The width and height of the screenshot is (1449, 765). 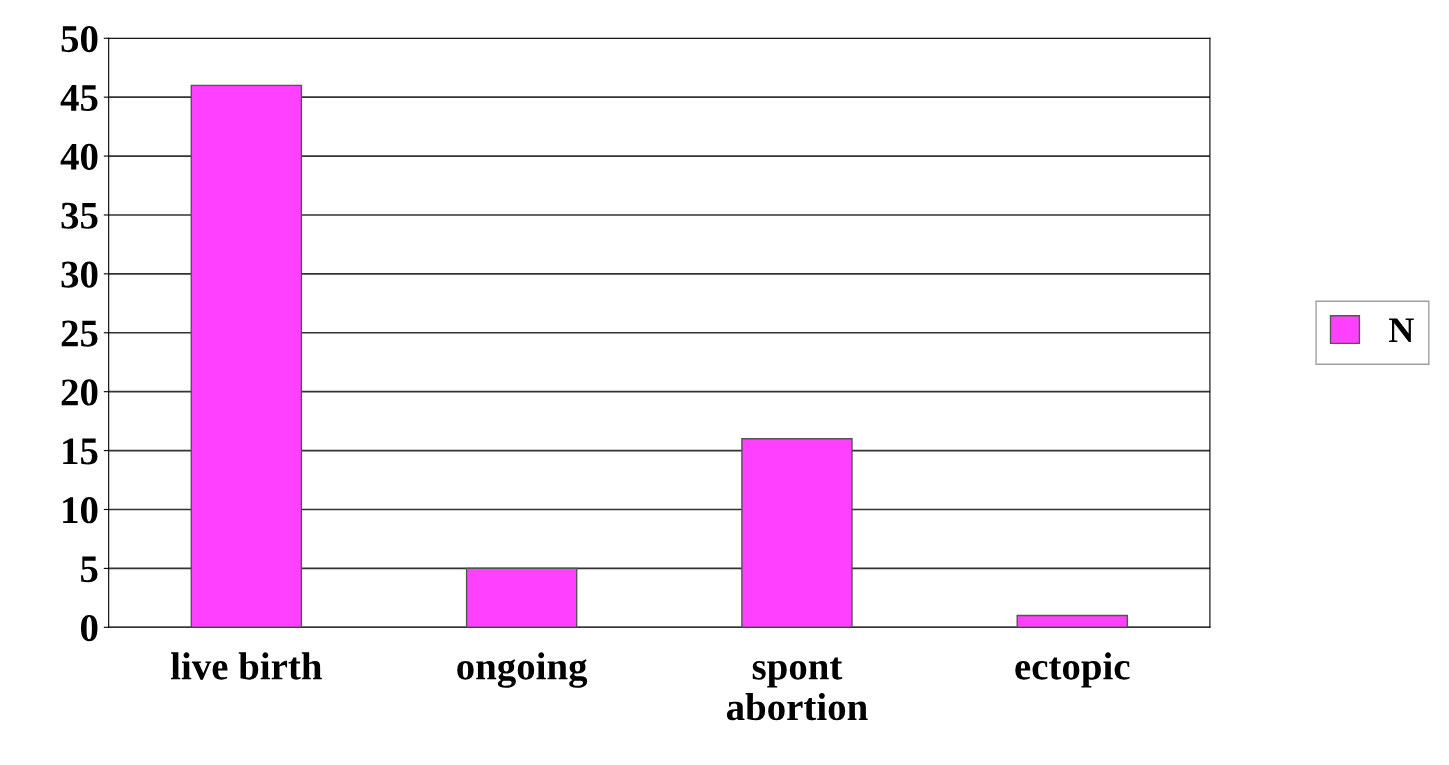 What do you see at coordinates (79, 392) in the screenshot?
I see `y-tick-label: 20` at bounding box center [79, 392].